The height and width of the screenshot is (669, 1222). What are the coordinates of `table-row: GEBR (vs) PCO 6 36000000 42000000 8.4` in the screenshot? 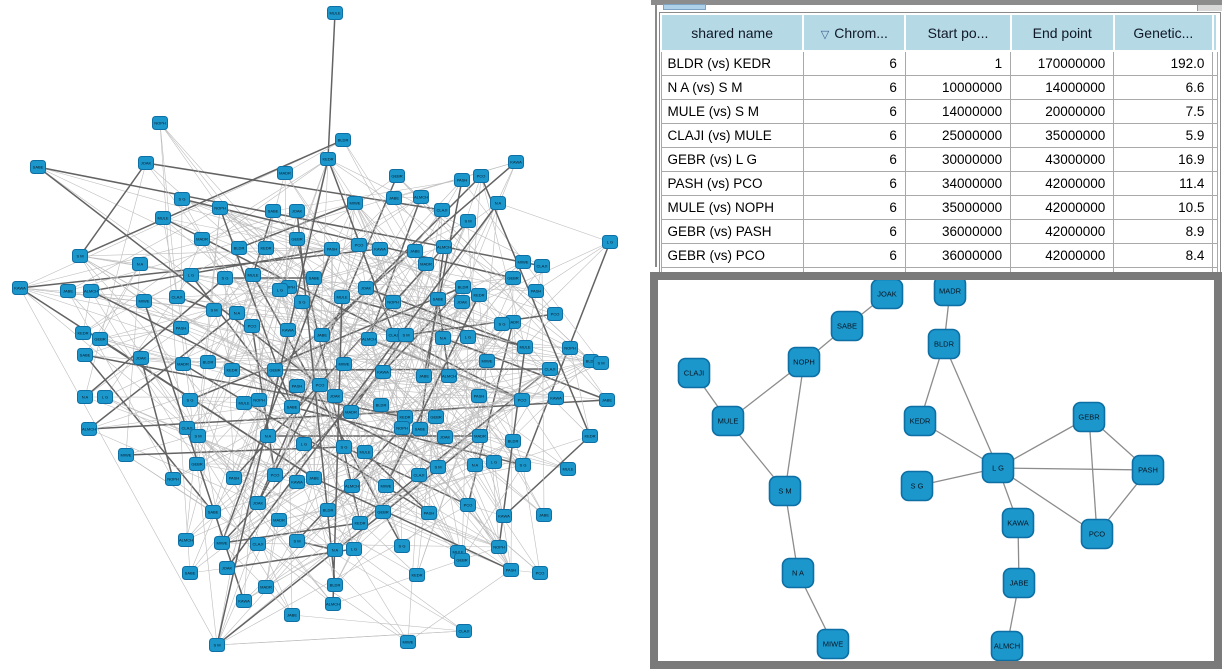 It's located at (939, 255).